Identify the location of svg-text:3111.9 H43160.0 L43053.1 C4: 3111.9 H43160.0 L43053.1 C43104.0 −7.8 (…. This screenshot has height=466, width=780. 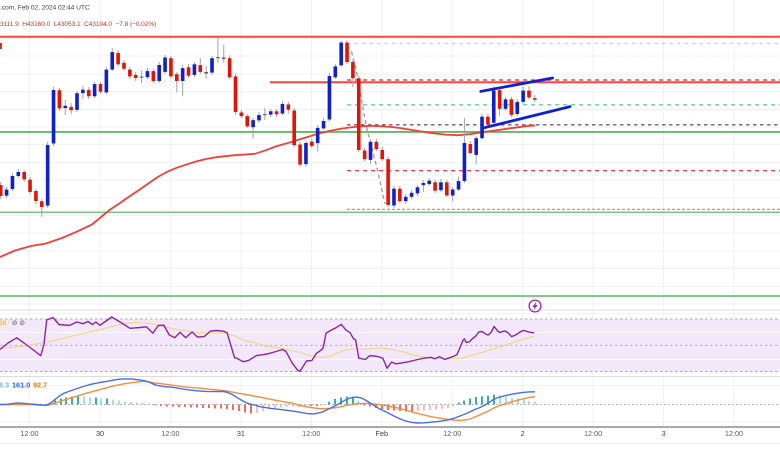
(78, 24).